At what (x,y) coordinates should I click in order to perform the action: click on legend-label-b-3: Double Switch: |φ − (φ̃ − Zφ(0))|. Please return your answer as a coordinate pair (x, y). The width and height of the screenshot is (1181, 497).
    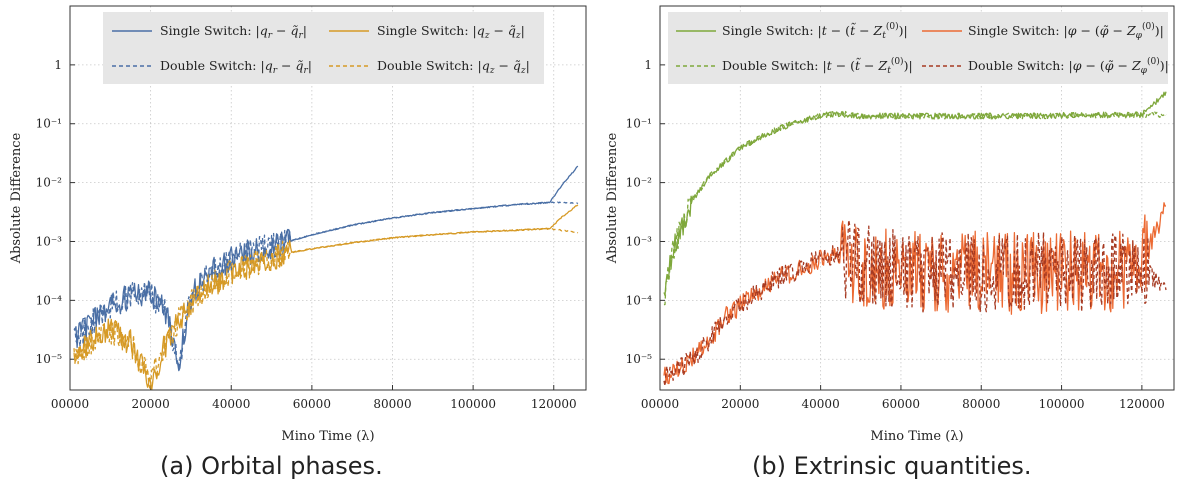
    Looking at the image, I should click on (1068, 66).